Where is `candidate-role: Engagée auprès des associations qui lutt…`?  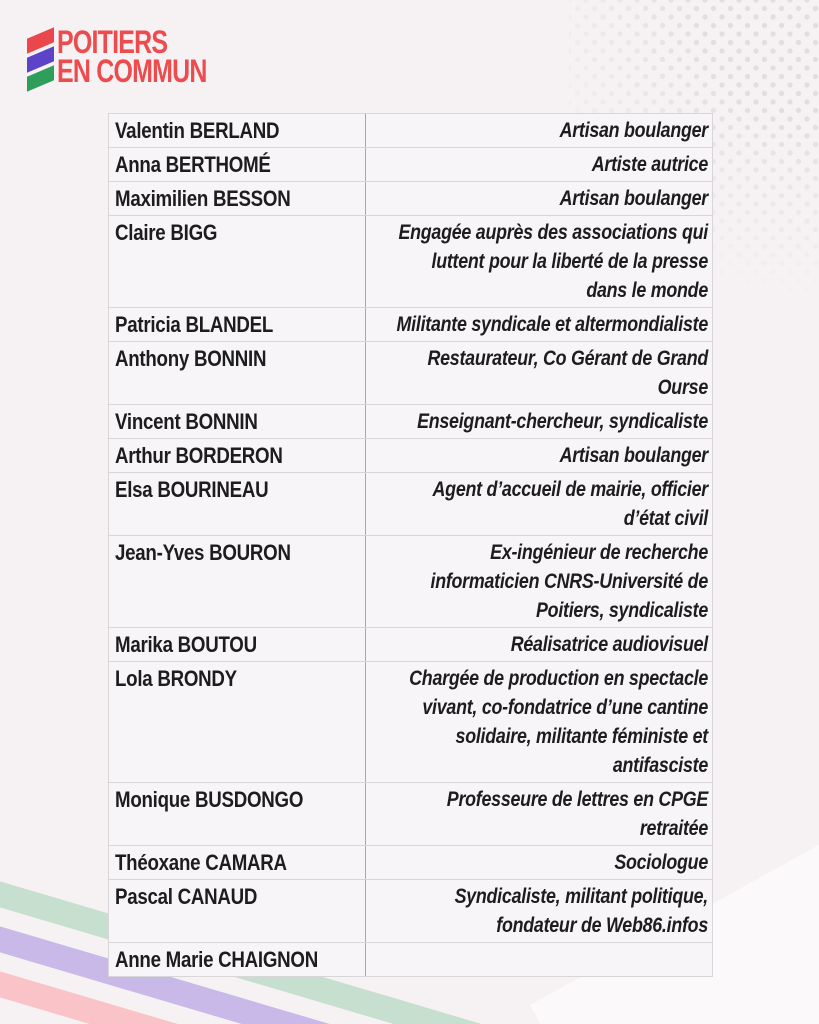
candidate-role: Engagée auprès des associations qui lutt… is located at coordinates (553, 261).